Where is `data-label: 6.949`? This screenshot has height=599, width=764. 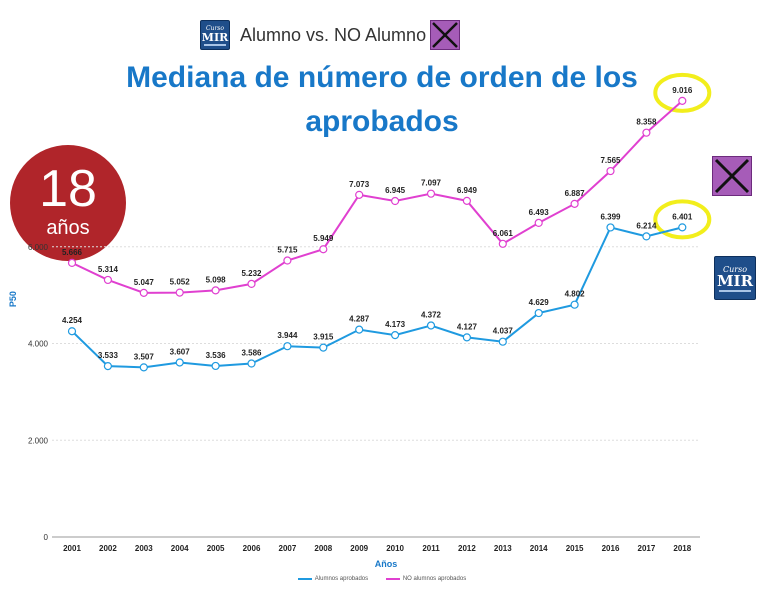 data-label: 6.949 is located at coordinates (467, 190).